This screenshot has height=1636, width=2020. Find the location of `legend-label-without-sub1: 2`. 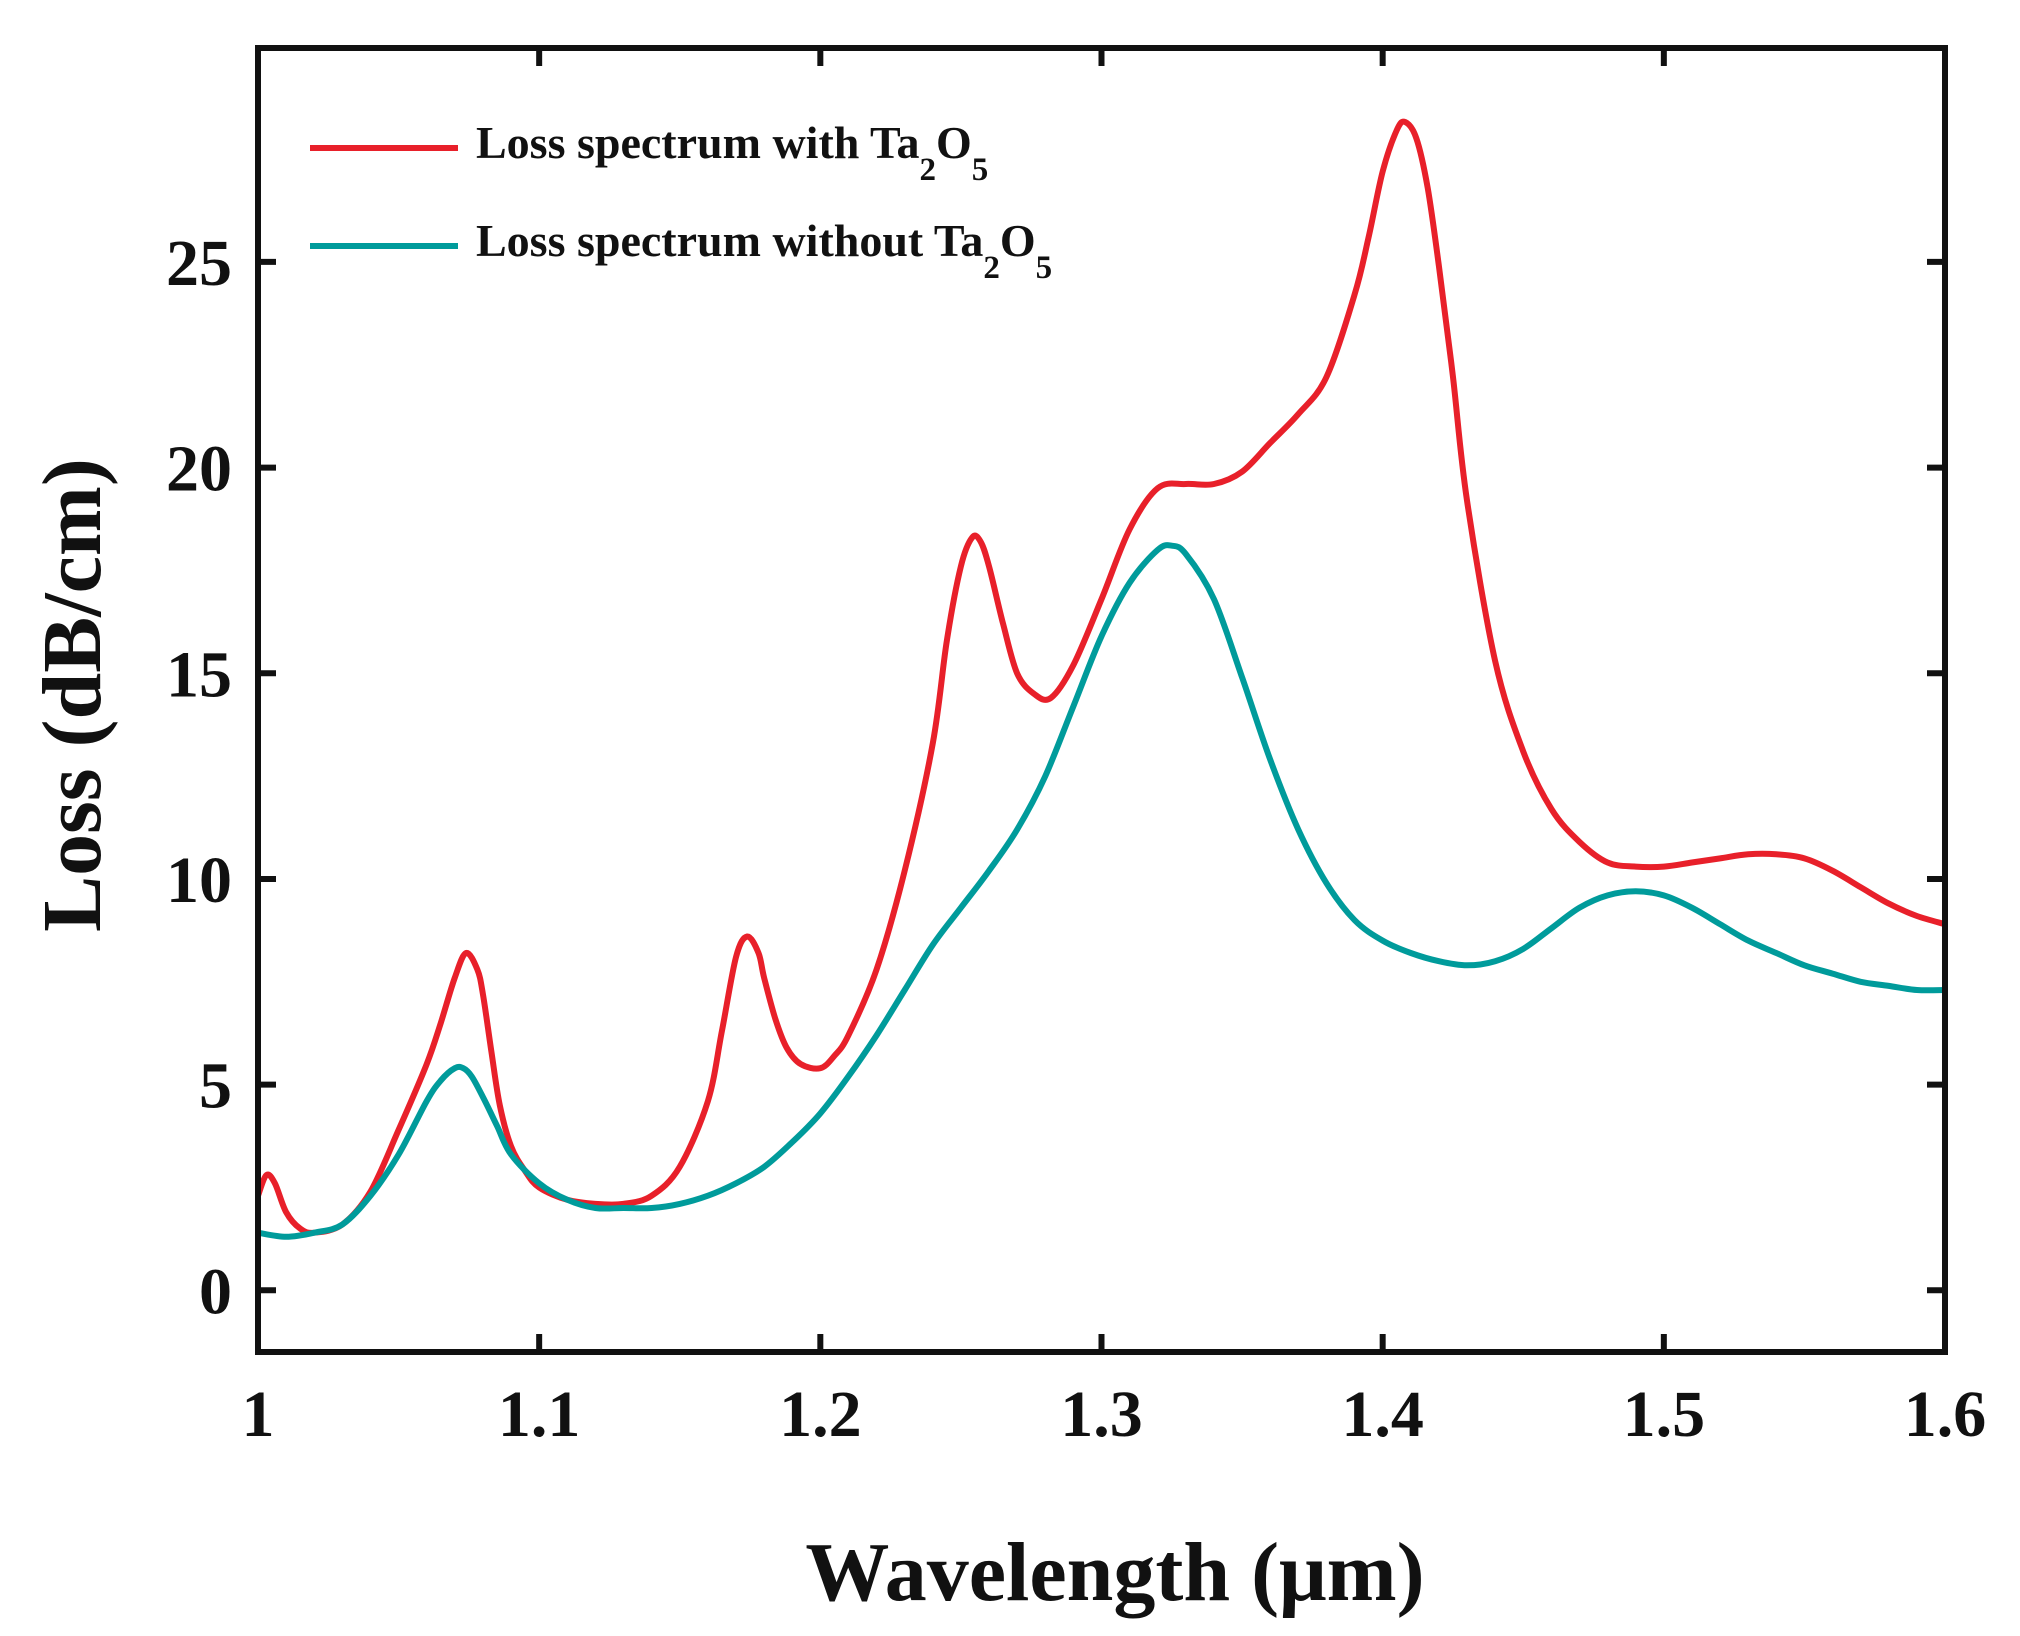

legend-label-without-sub1: 2 is located at coordinates (991, 268).